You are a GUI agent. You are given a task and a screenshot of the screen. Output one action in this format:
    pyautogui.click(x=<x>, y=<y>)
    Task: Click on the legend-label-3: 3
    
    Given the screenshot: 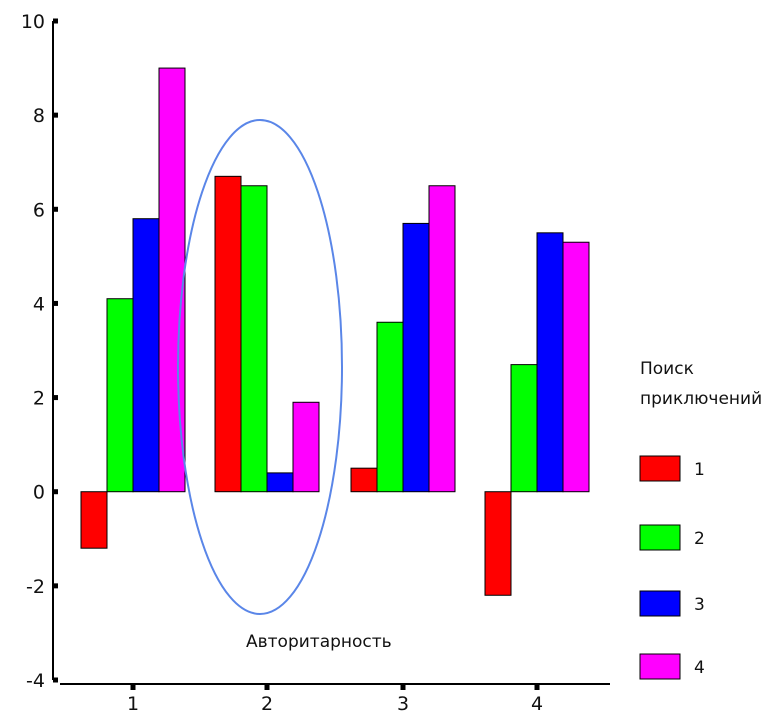 What is the action you would take?
    pyautogui.click(x=699, y=605)
    